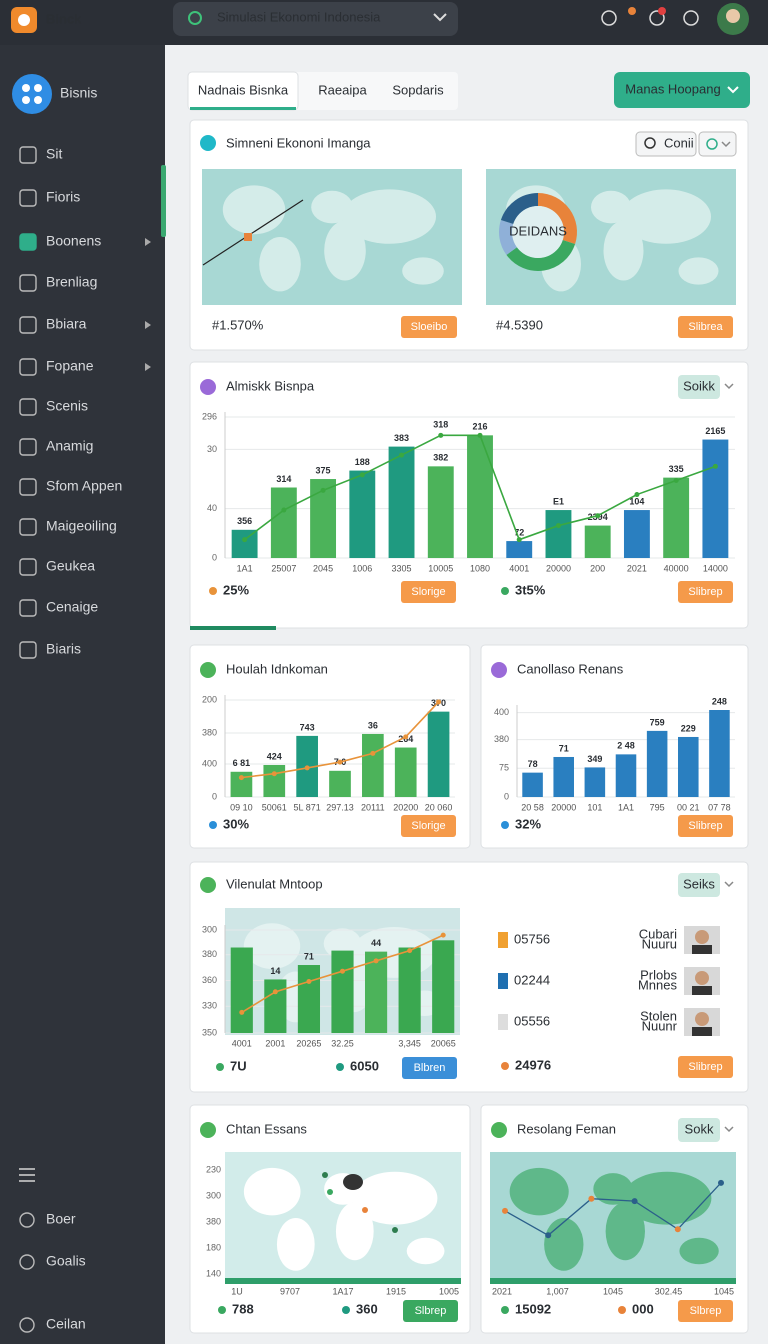 This screenshot has width=768, height=1344. I want to click on map-line, so click(613, 1209).